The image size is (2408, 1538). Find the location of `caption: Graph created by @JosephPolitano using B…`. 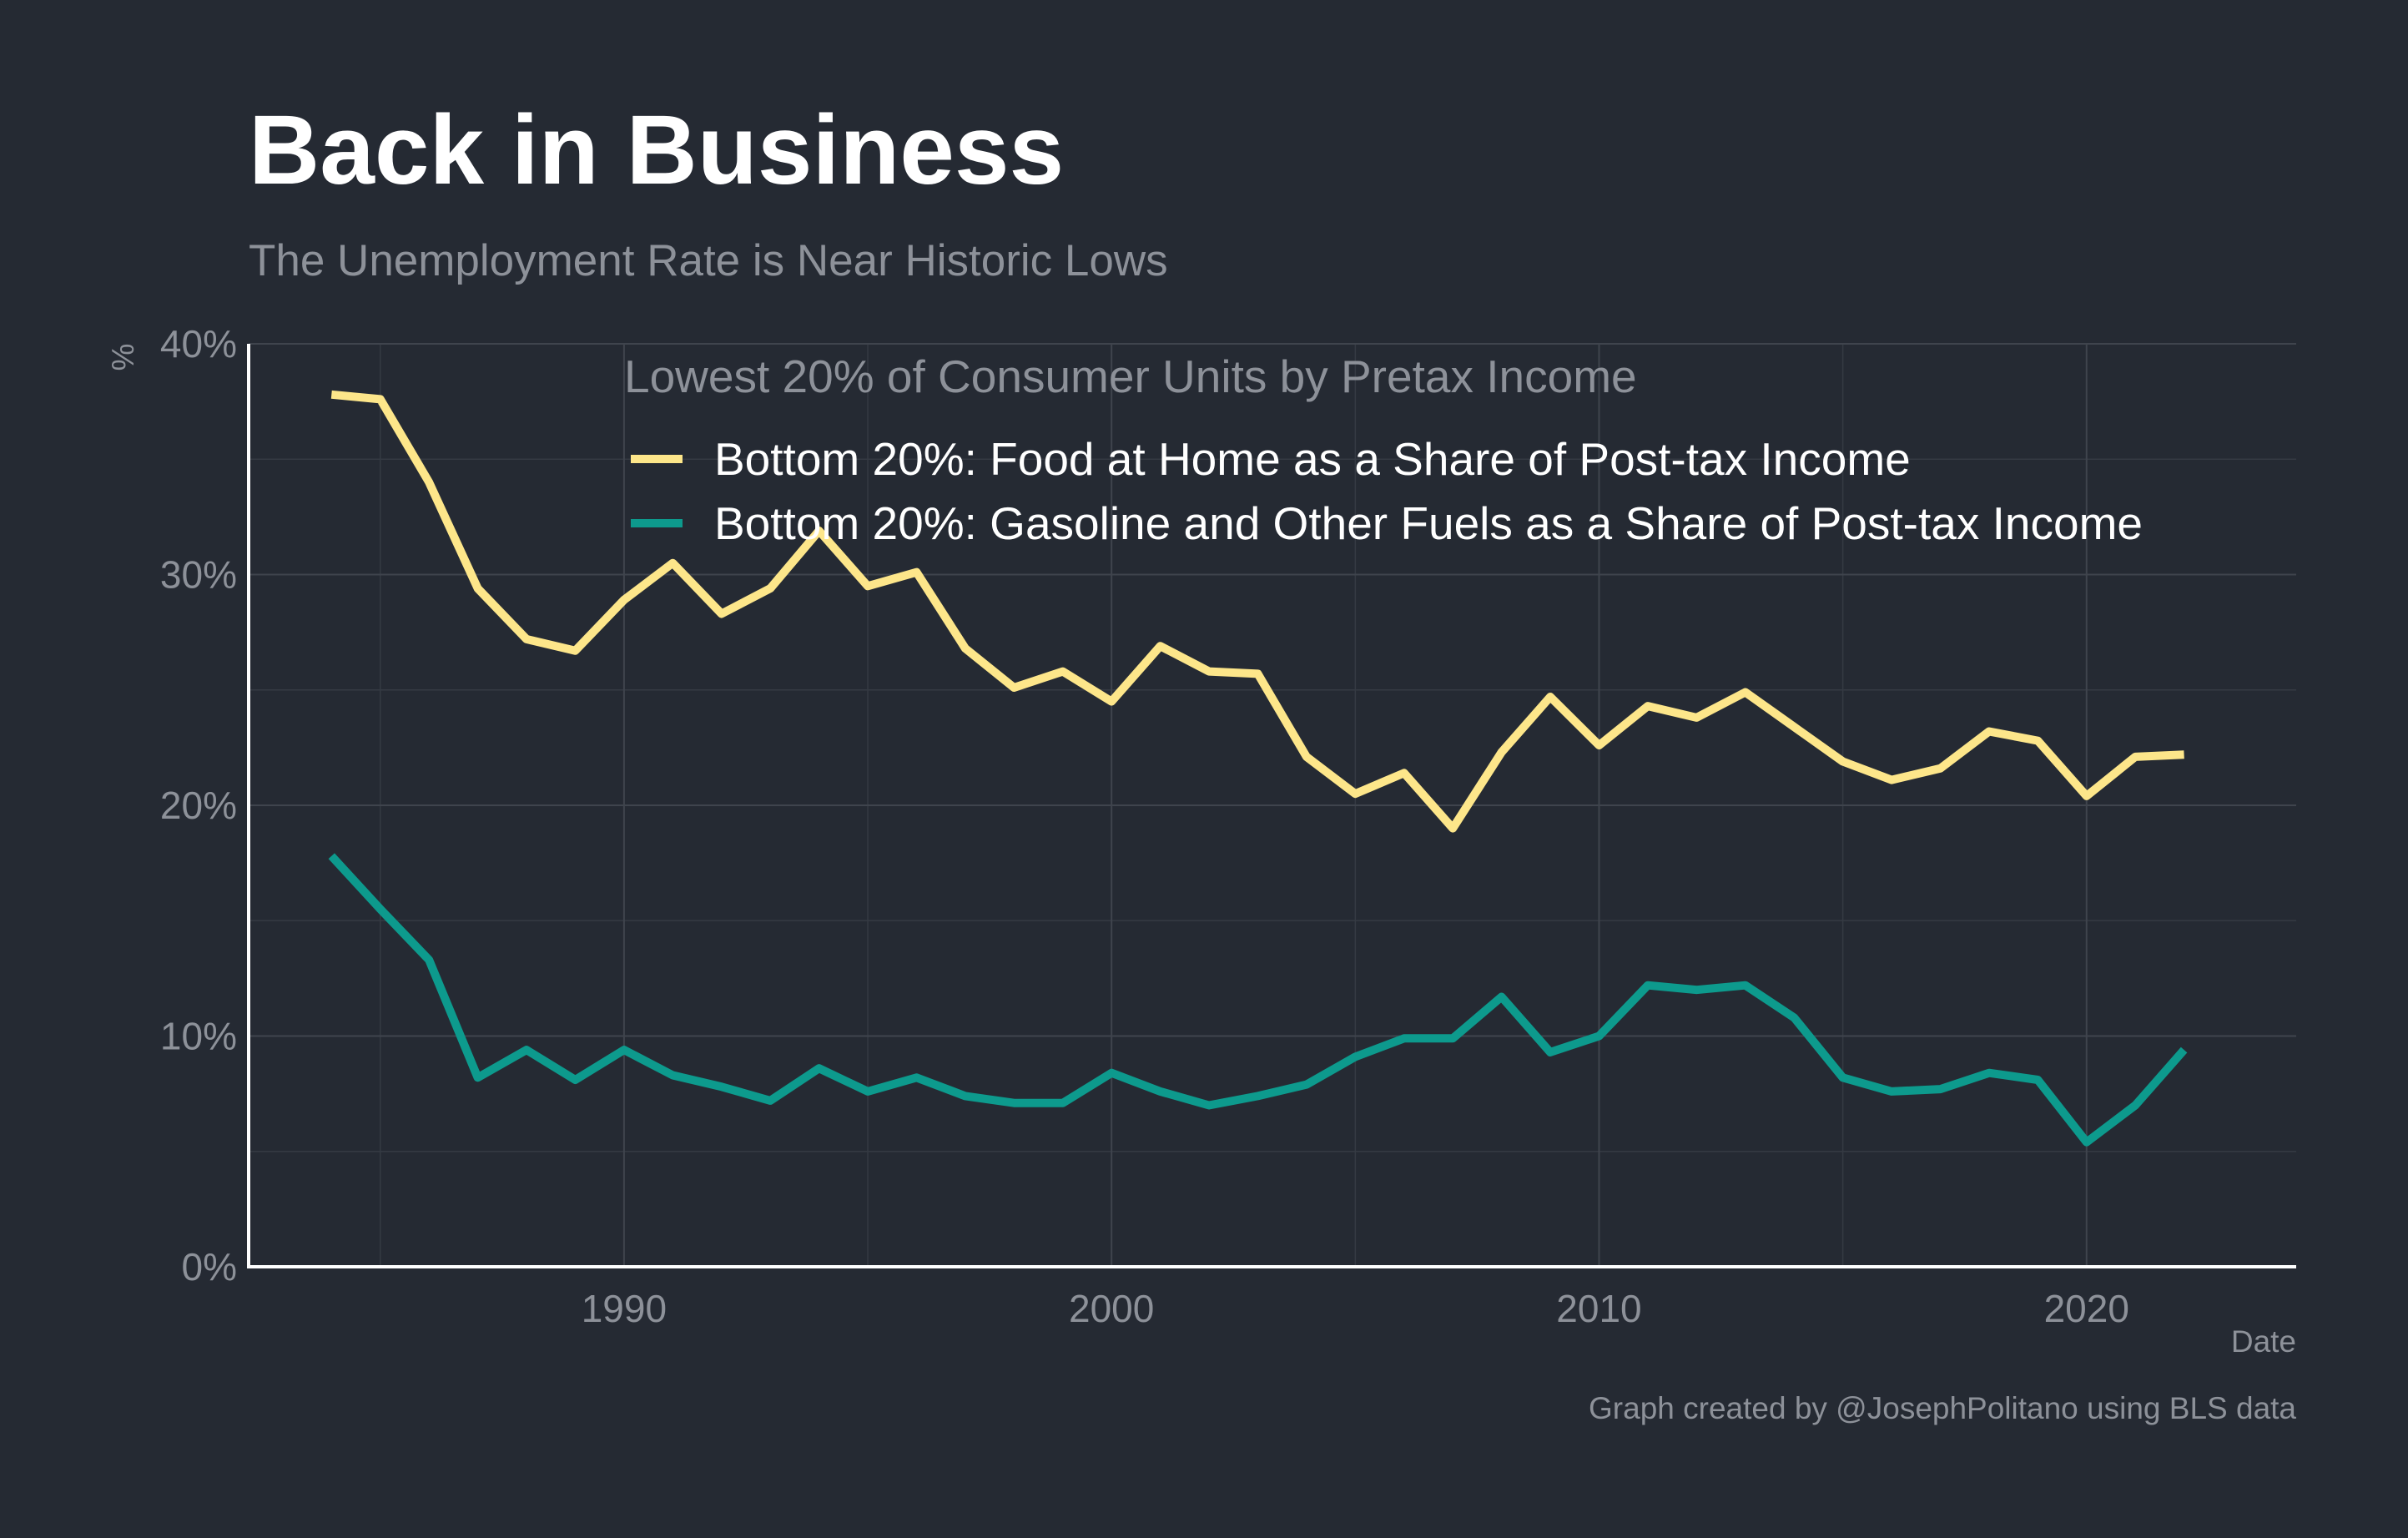

caption: Graph created by @JosephPolitano using B… is located at coordinates (1942, 1408).